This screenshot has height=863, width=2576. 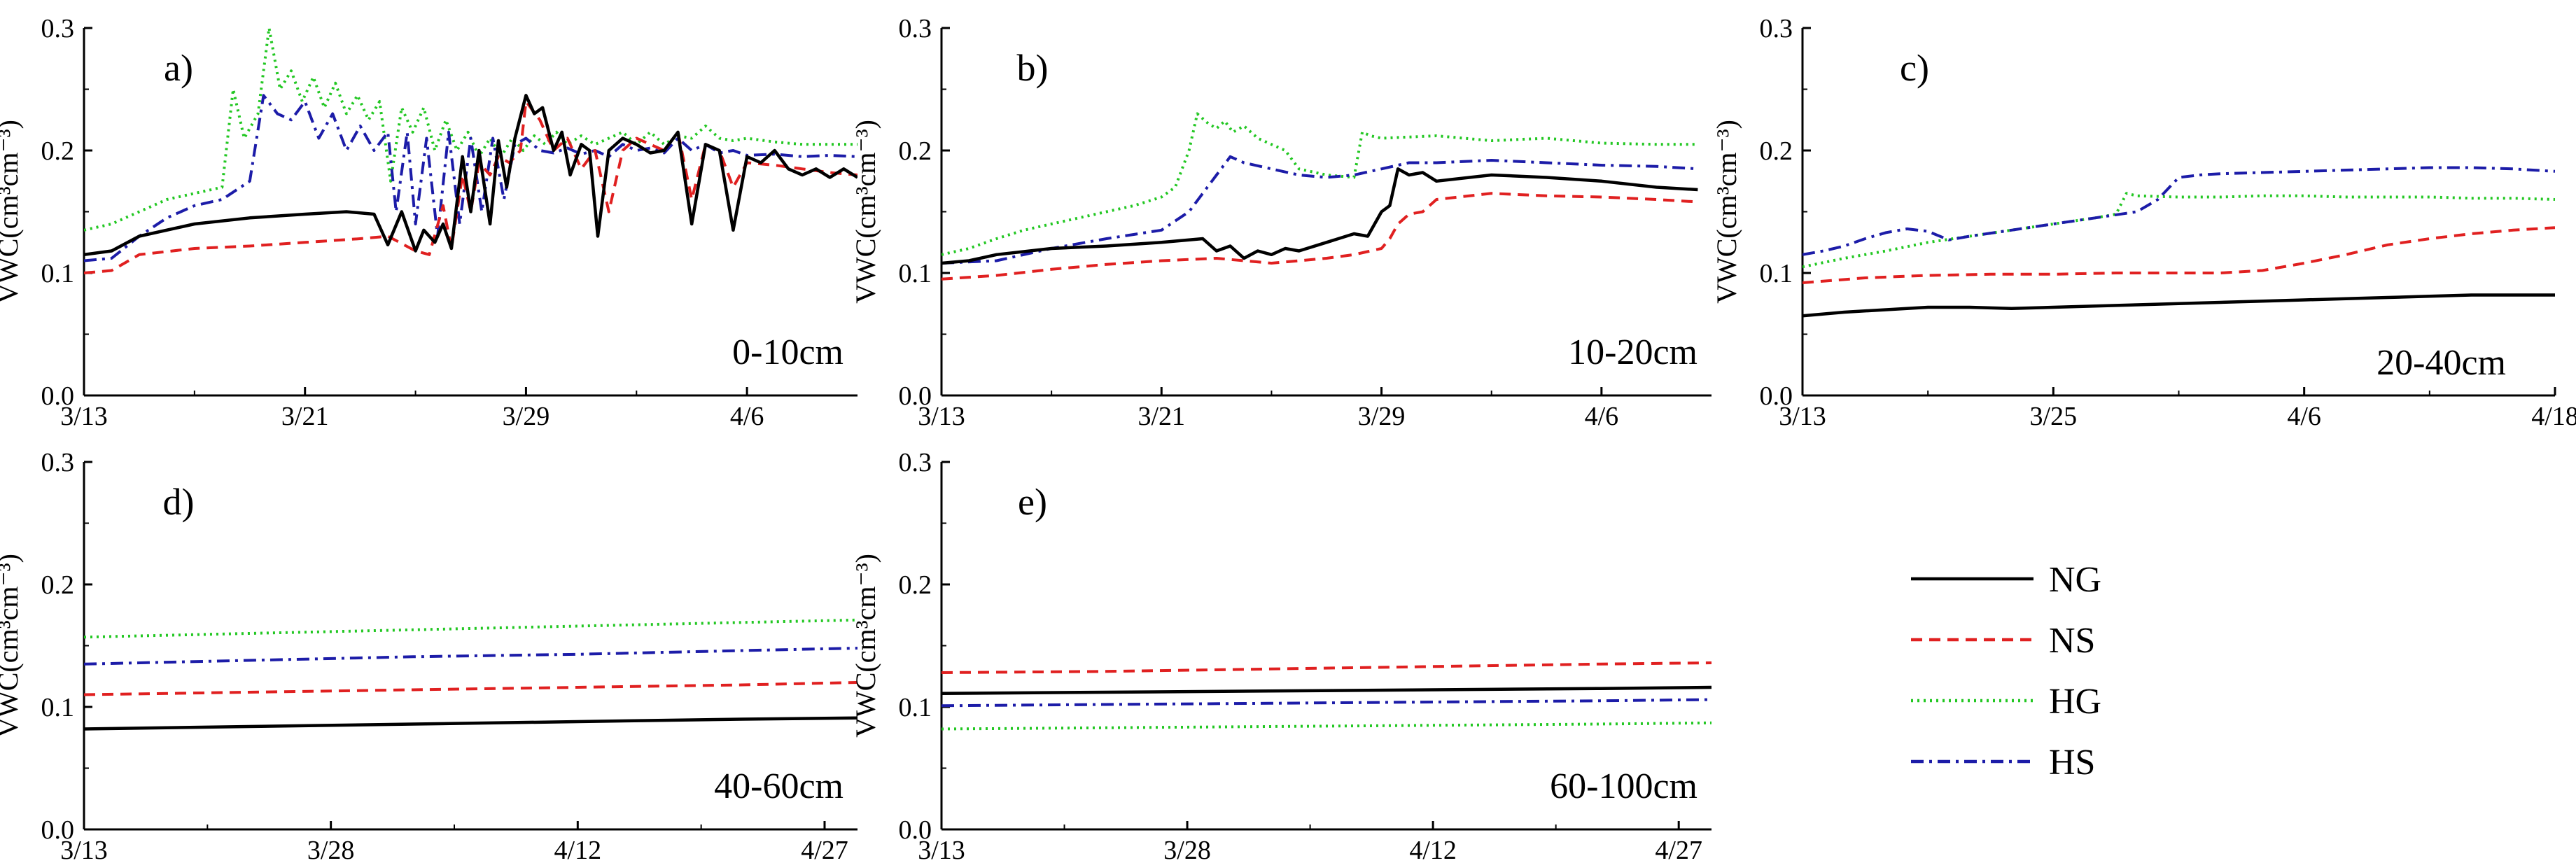 I want to click on legend-label: HG, so click(x=2075, y=702).